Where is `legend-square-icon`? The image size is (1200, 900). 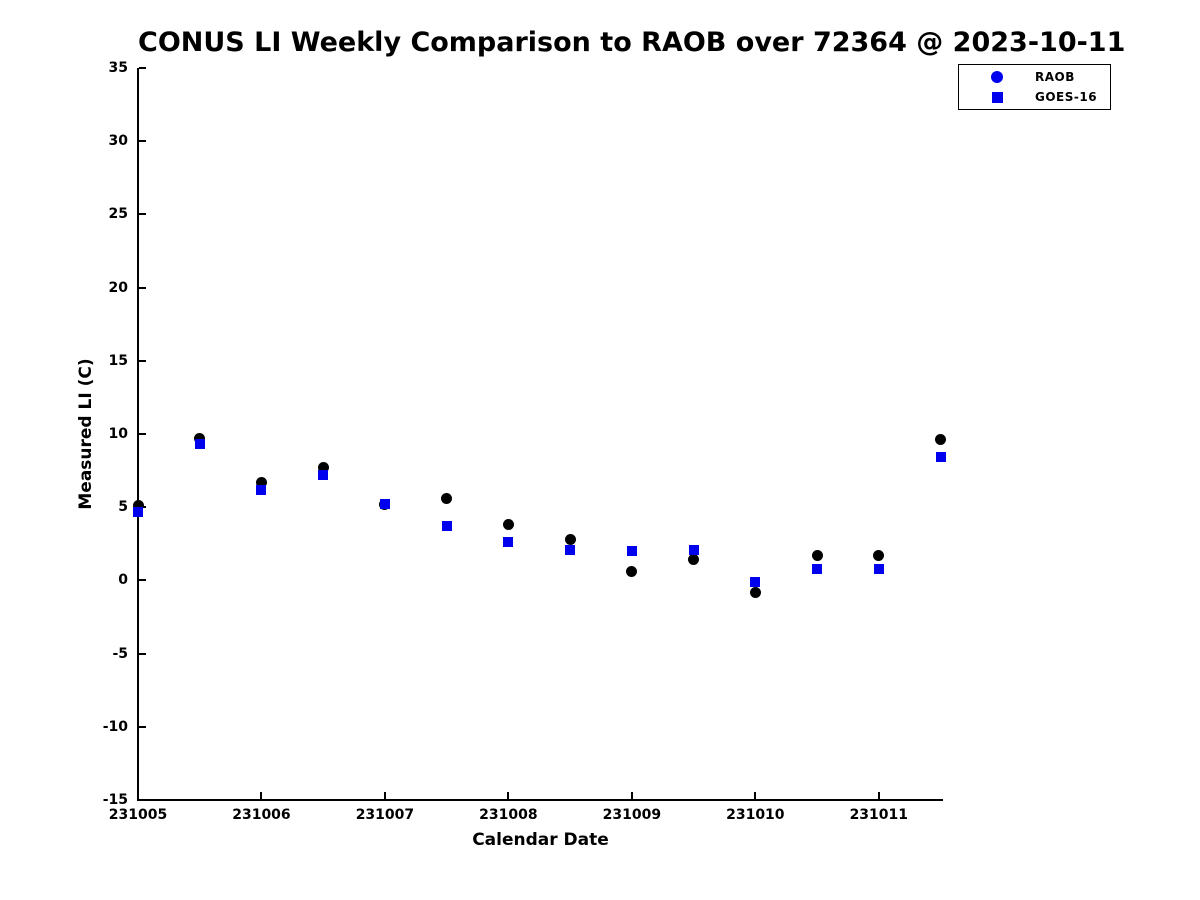 legend-square-icon is located at coordinates (997, 97).